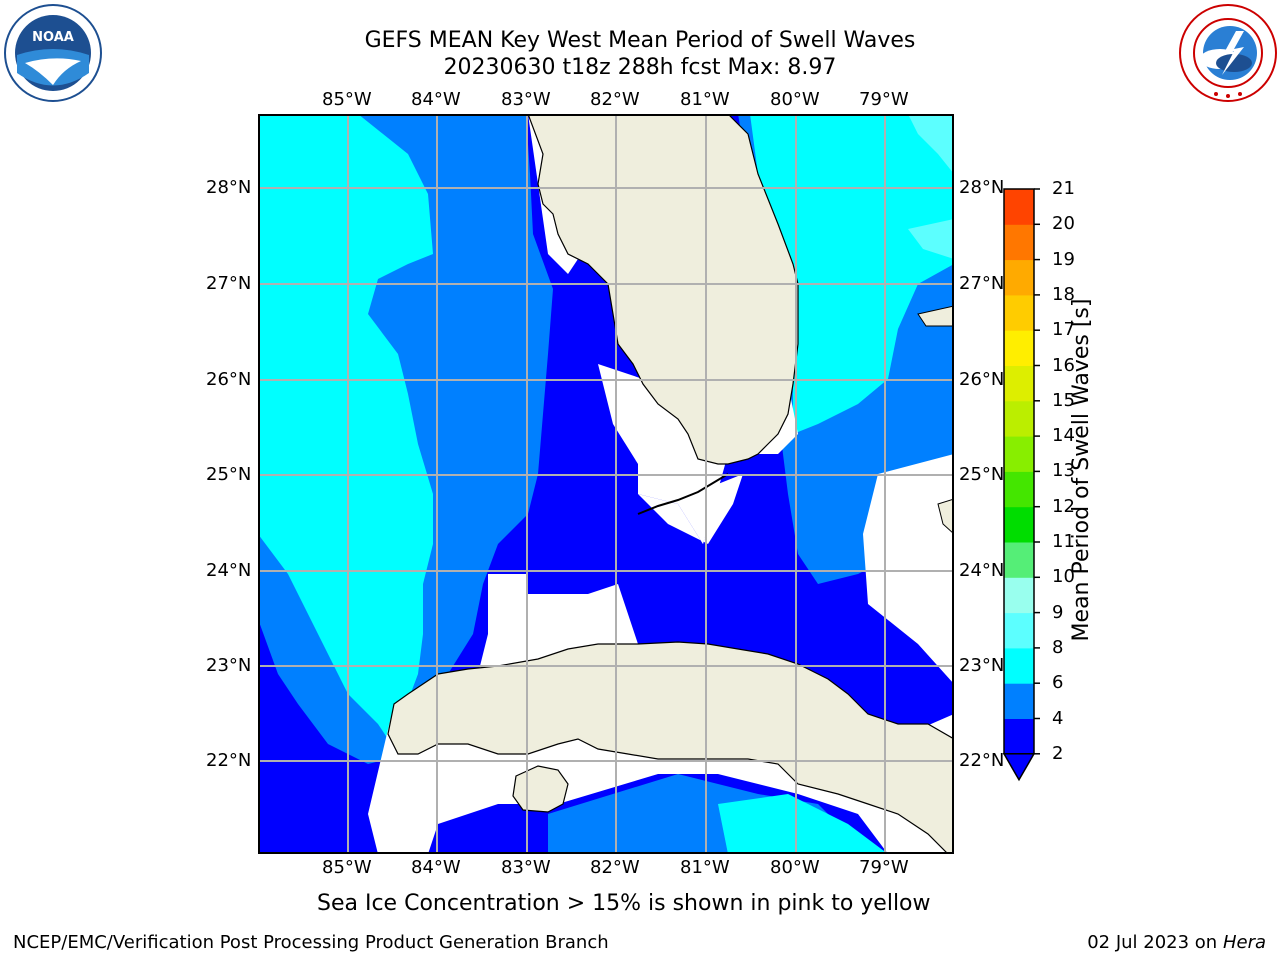 The width and height of the screenshot is (1280, 960). What do you see at coordinates (982, 474) in the screenshot?
I see `lat-label-right: 25°N` at bounding box center [982, 474].